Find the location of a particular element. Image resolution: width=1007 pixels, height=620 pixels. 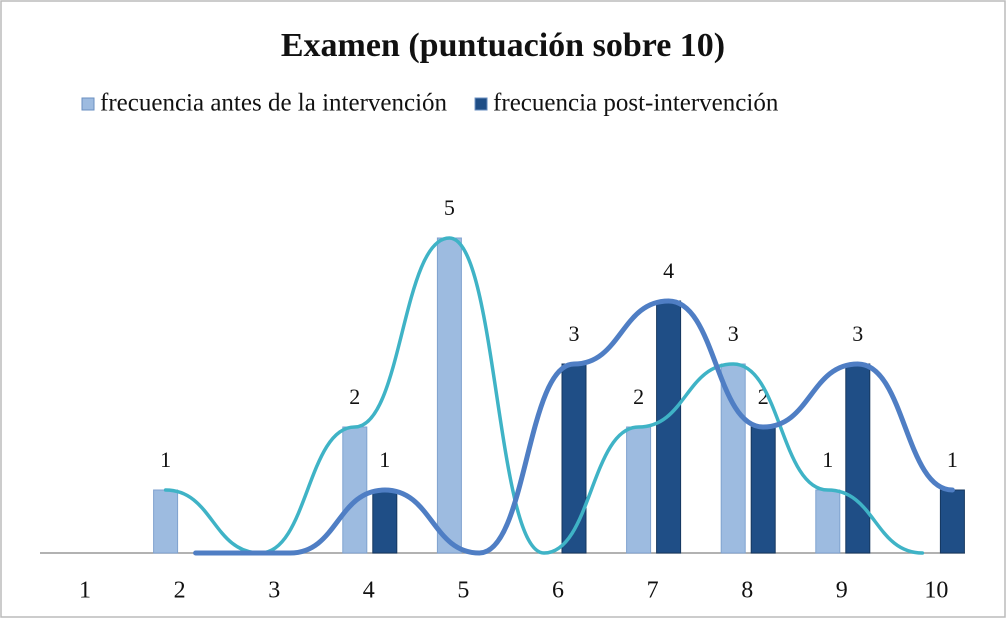

legend-label: frecuencia post-intervención is located at coordinates (636, 103).